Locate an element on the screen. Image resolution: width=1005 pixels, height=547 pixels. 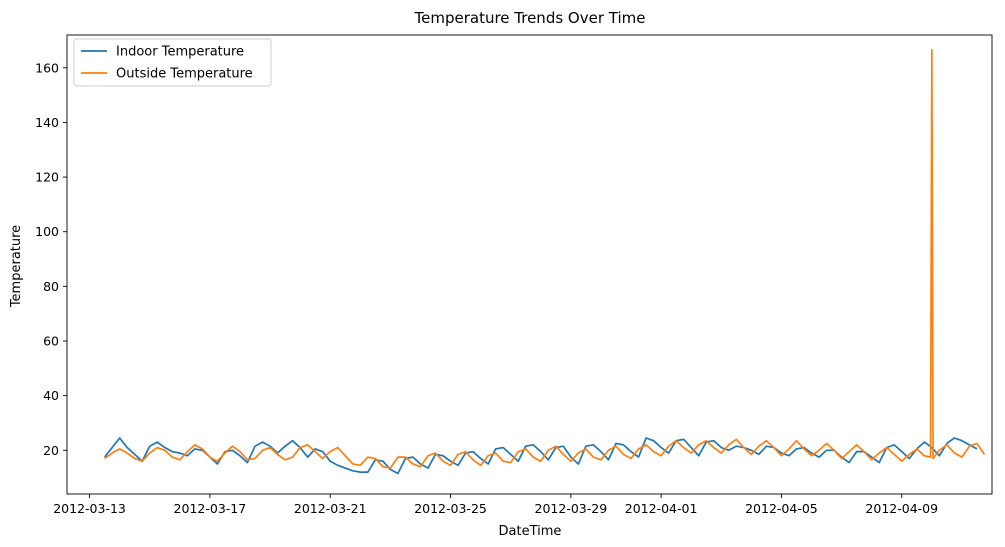
legend-box is located at coordinates (172, 62).